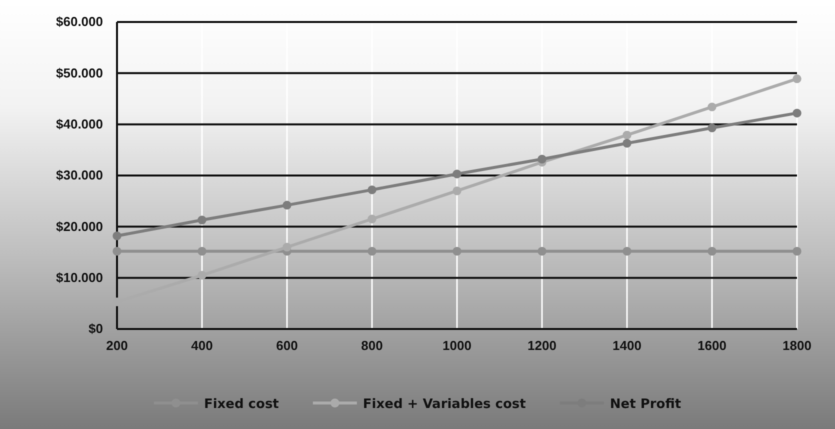  Describe the element at coordinates (457, 346) in the screenshot. I see `x-tick-label: 1000` at that location.